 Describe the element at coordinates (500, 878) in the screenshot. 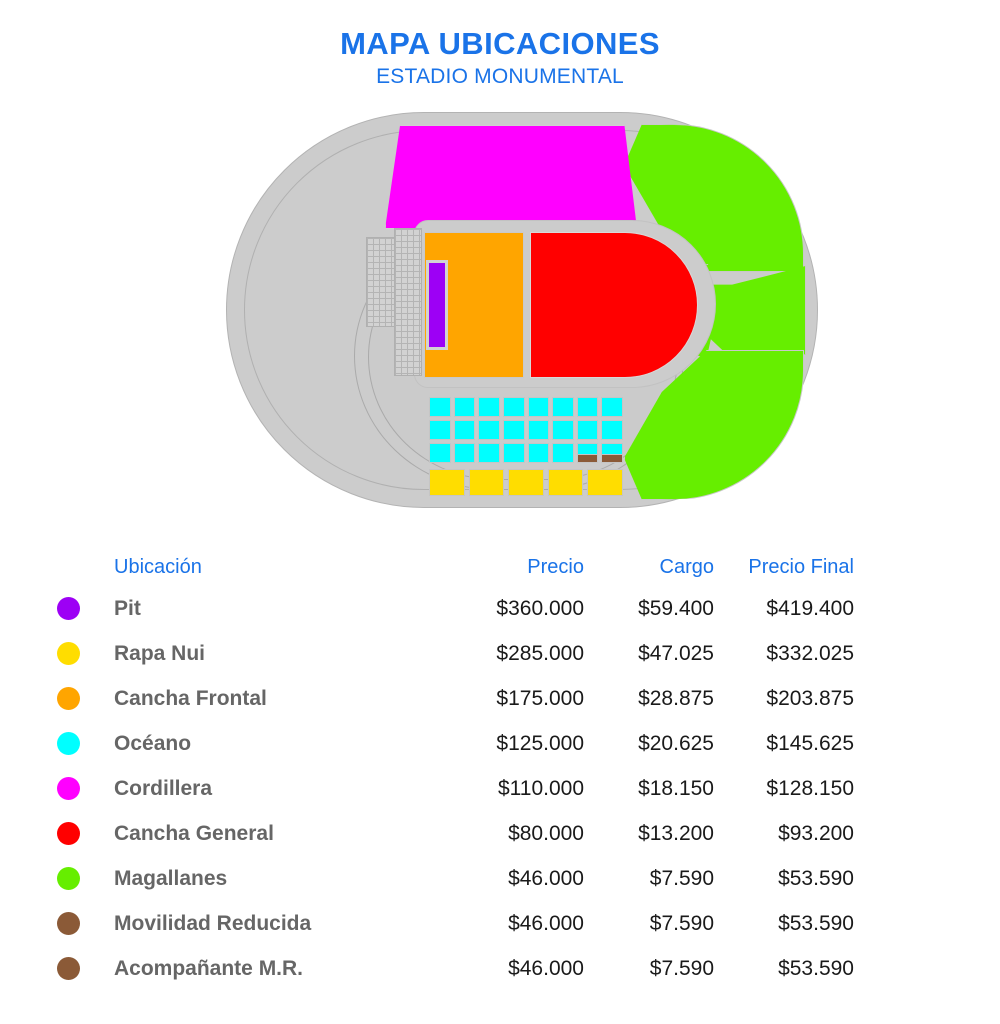

I see `table-row: Magallanes $46.000 $7.590 $53.590` at that location.